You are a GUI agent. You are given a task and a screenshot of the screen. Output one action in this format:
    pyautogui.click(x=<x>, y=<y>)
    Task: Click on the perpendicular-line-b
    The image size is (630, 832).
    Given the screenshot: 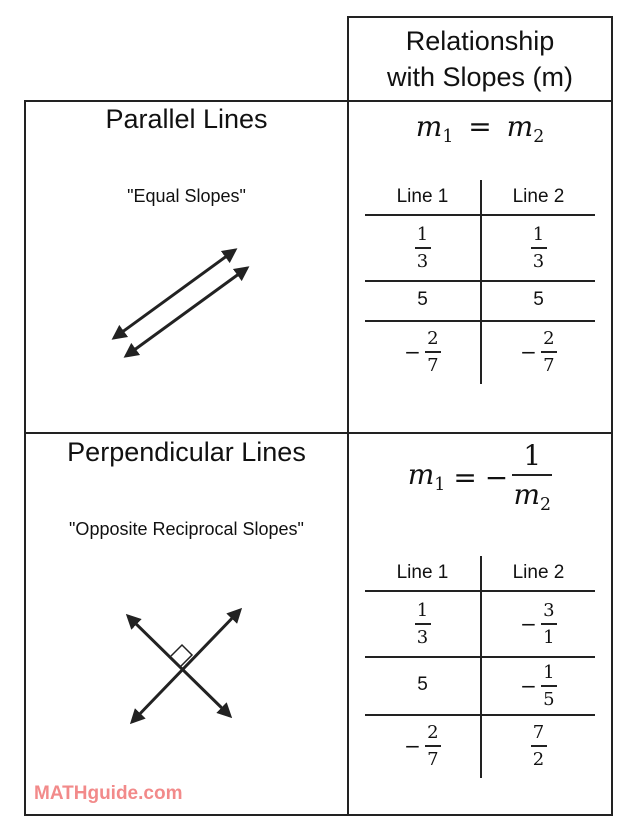 What is the action you would take?
    pyautogui.click(x=186, y=666)
    